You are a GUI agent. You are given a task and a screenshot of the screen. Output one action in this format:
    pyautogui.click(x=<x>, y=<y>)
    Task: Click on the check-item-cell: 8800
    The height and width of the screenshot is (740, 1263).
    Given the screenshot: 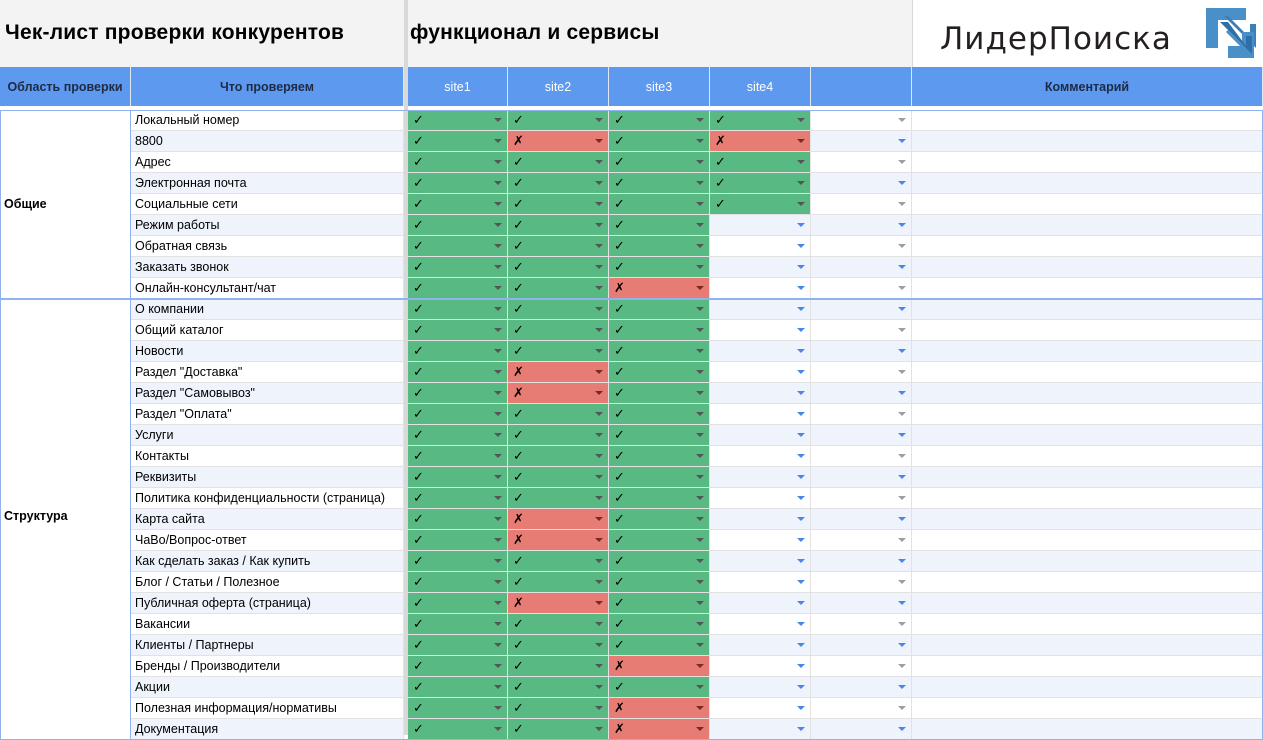 What is the action you would take?
    pyautogui.click(x=267, y=141)
    